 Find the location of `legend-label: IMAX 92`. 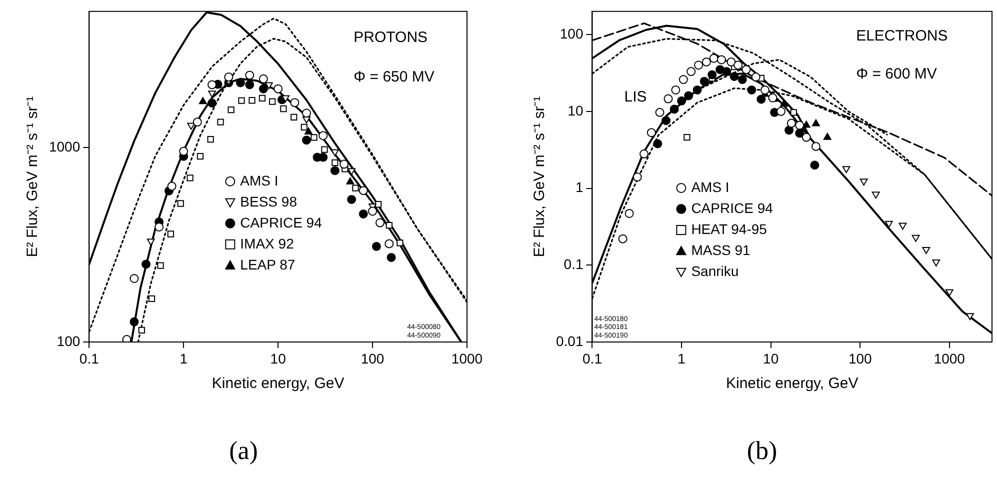

legend-label: IMAX 92 is located at coordinates (267, 243).